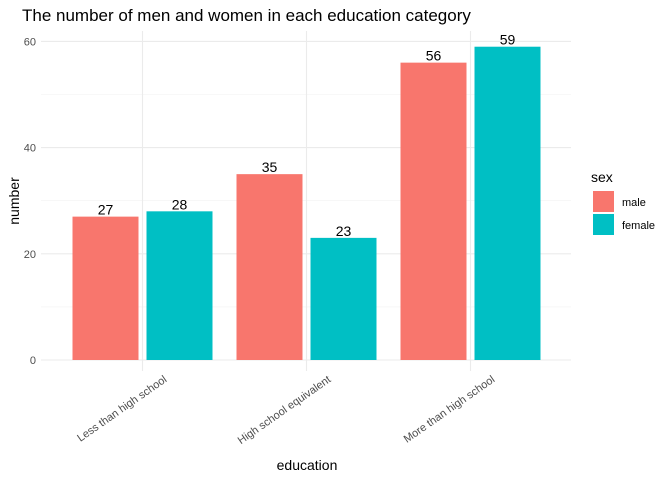  Describe the element at coordinates (30, 149) in the screenshot. I see `y-tick-label: 40` at that location.